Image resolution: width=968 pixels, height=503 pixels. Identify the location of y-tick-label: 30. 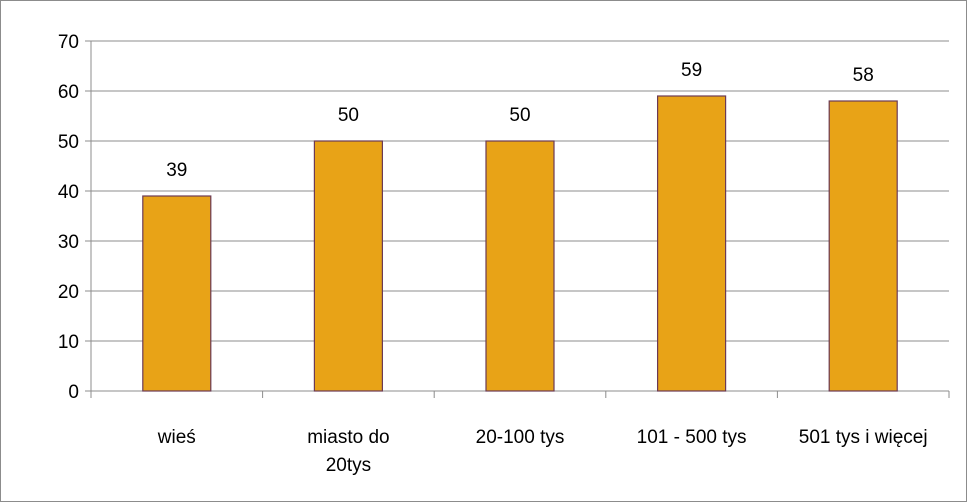
(68, 242).